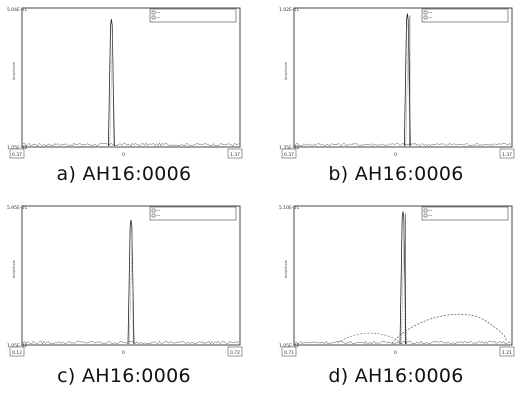  I want to click on caption-b: b) AH16:0006, so click(396, 174).